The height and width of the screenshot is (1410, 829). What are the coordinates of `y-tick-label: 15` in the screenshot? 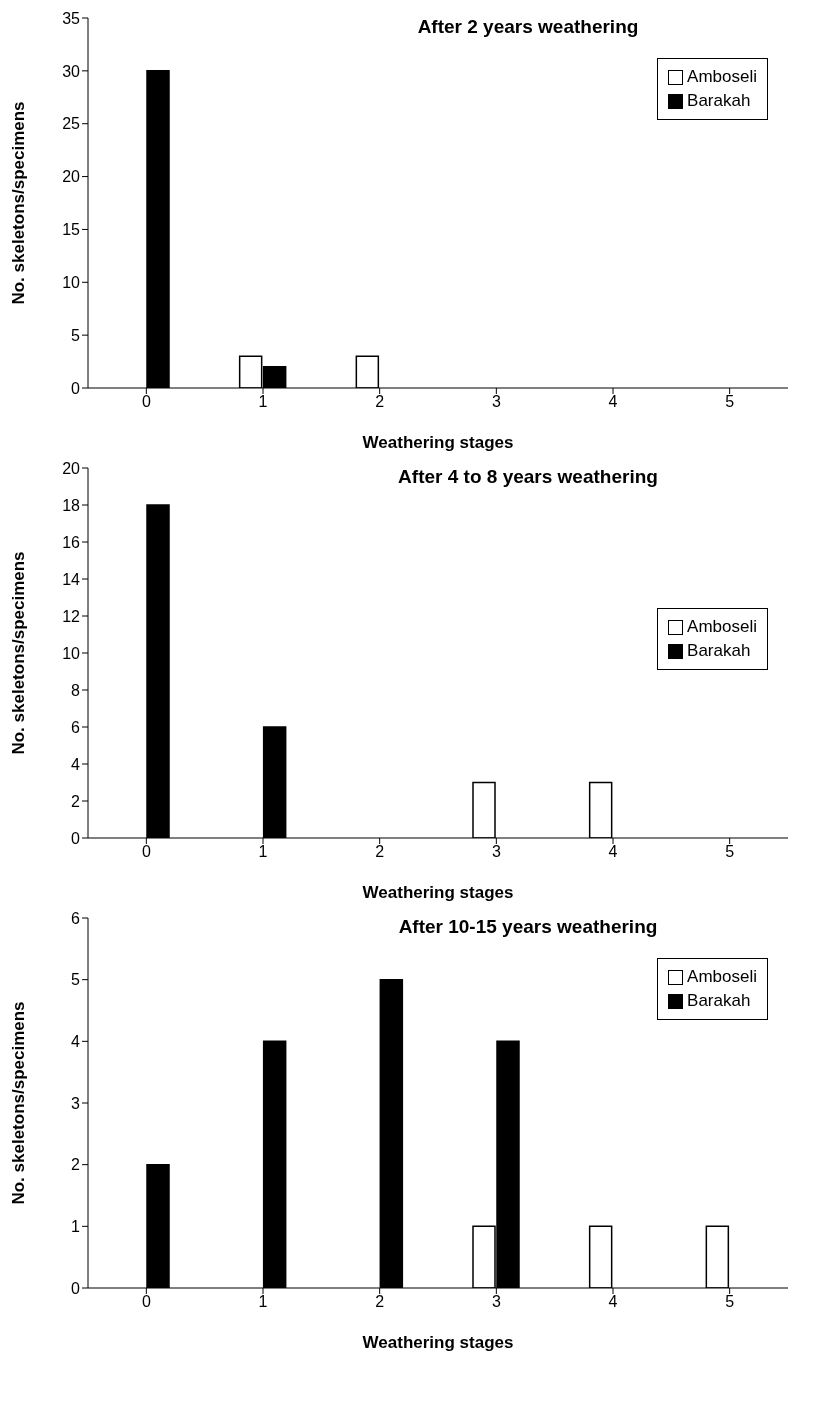 It's located at (71, 230).